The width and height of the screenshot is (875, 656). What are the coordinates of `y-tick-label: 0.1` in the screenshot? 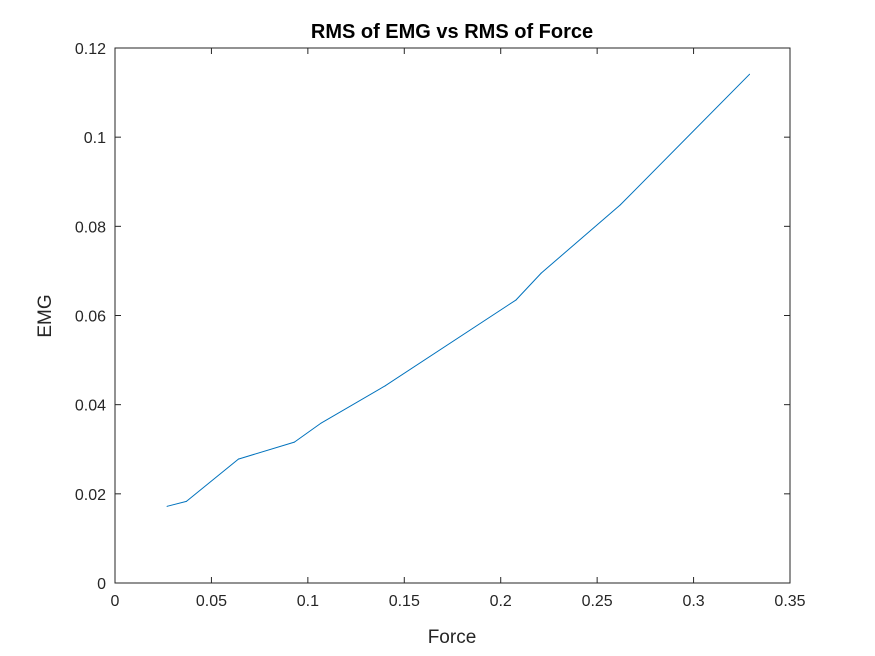 It's located at (95, 138).